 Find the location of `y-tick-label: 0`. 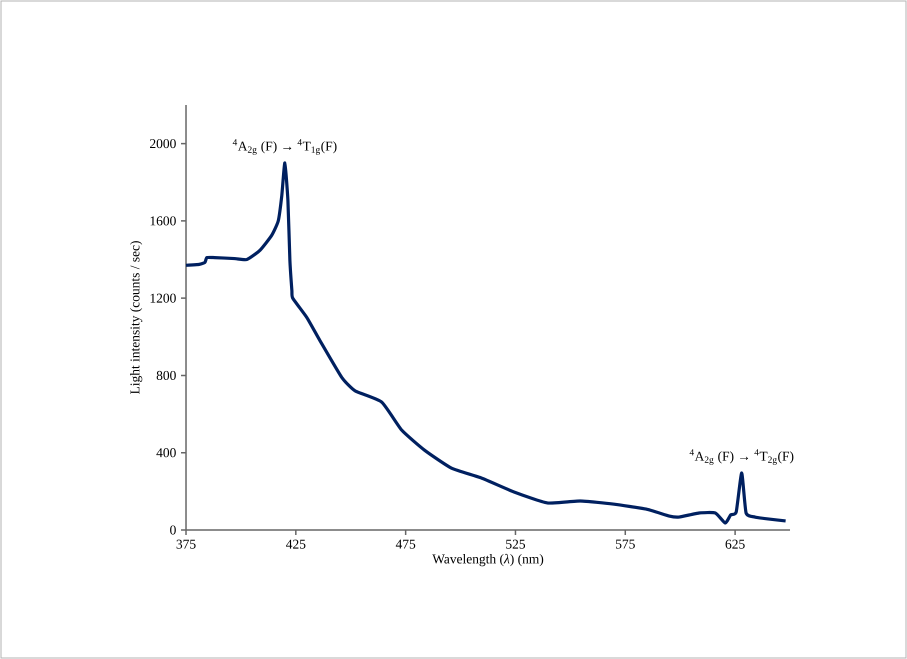

y-tick-label: 0 is located at coordinates (173, 530).